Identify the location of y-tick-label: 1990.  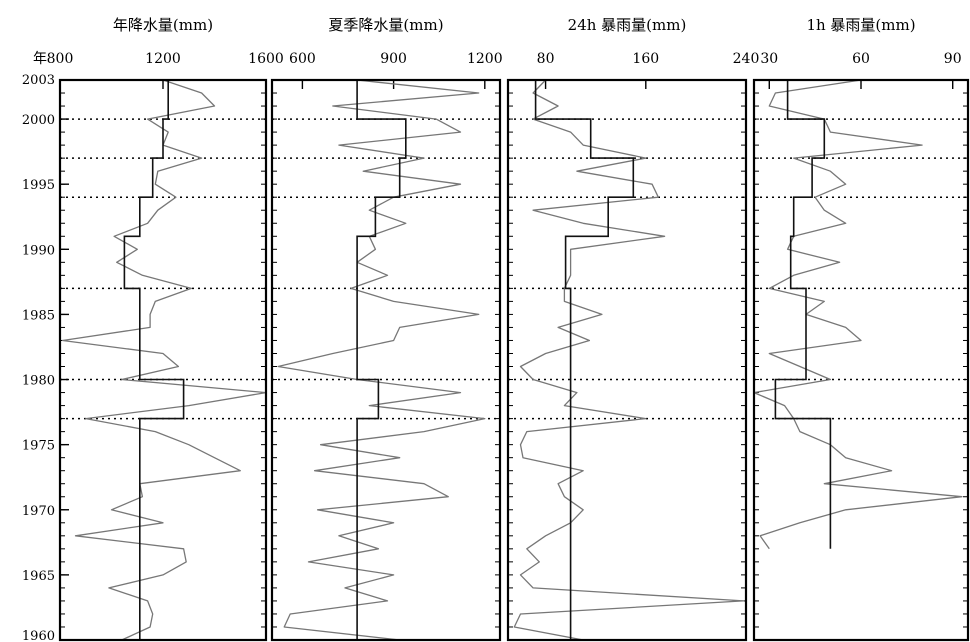
(38, 250).